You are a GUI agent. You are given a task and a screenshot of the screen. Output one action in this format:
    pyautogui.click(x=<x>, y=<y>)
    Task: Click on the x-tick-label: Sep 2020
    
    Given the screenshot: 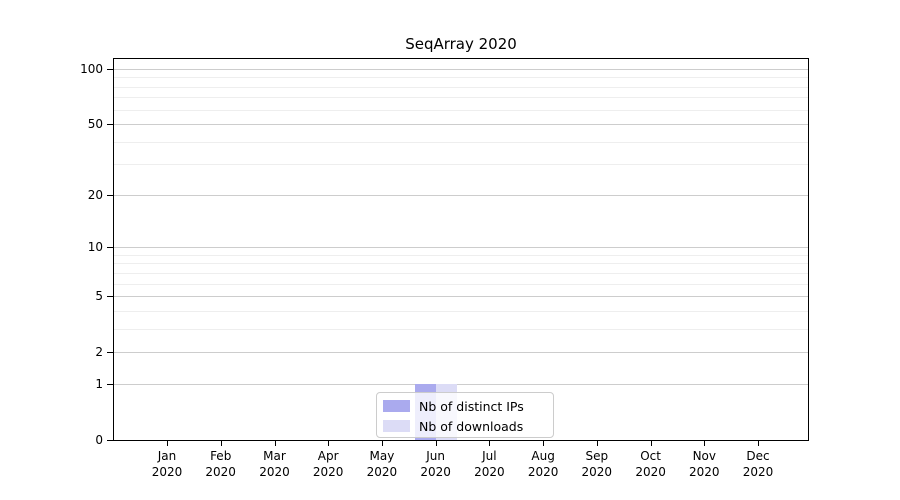 What is the action you would take?
    pyautogui.click(x=597, y=464)
    